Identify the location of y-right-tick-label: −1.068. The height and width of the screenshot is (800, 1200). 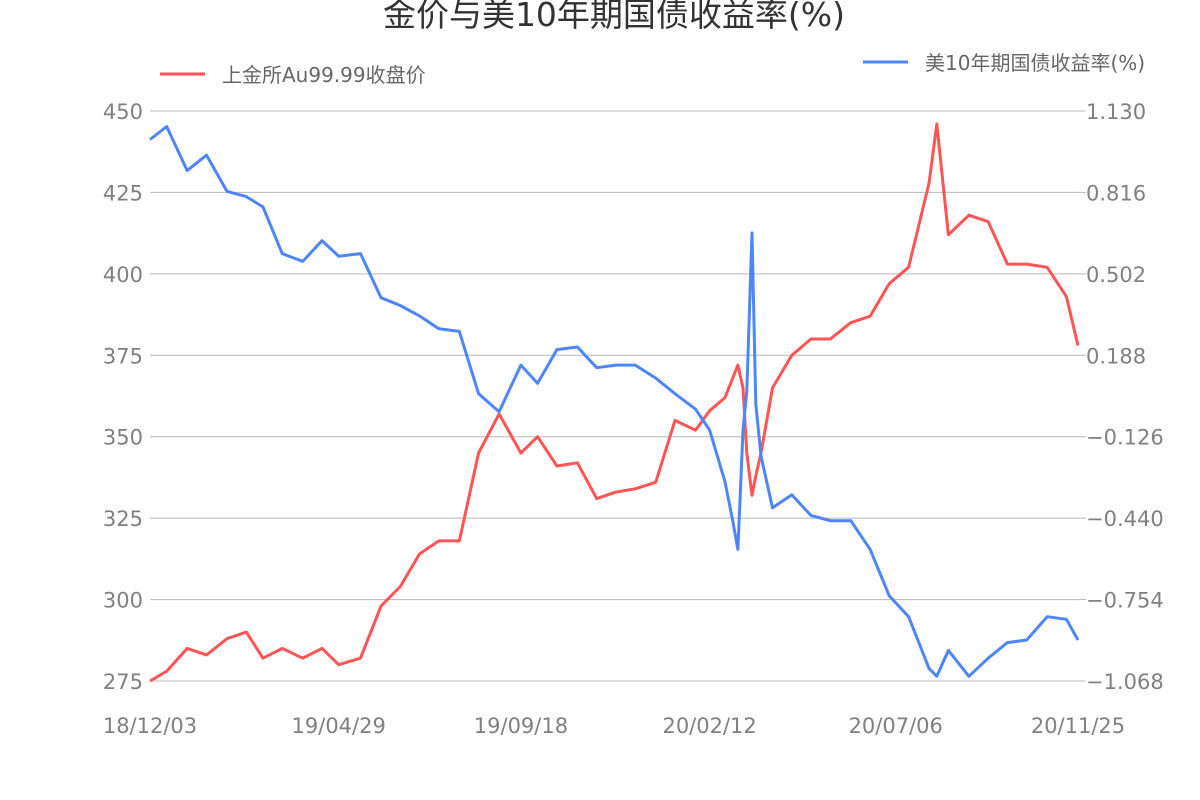
(1125, 682).